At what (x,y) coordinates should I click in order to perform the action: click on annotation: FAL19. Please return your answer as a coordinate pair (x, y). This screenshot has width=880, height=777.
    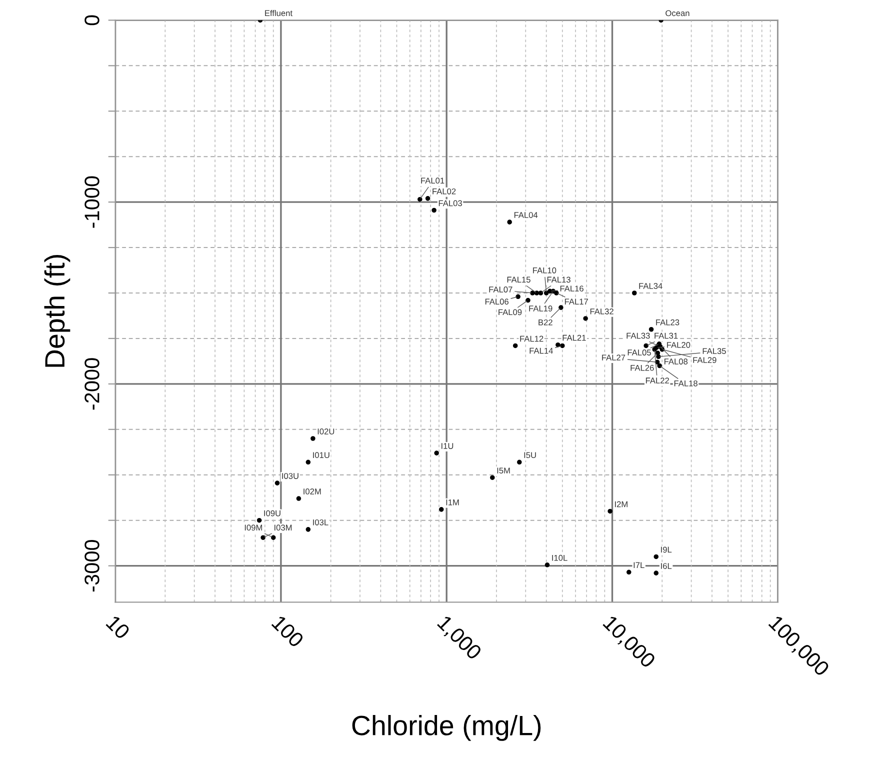
    Looking at the image, I should click on (540, 309).